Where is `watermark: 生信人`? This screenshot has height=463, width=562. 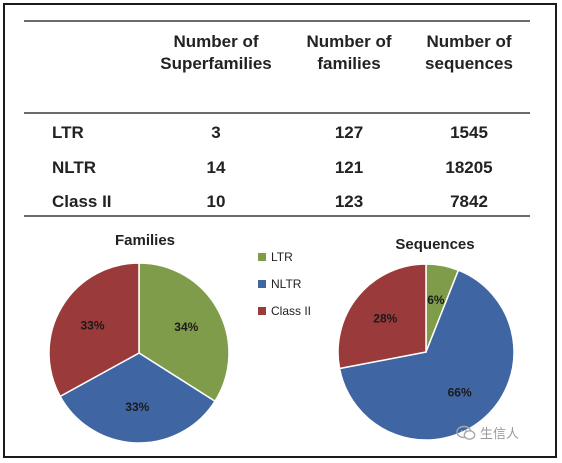
watermark: 生信人 is located at coordinates (487, 432).